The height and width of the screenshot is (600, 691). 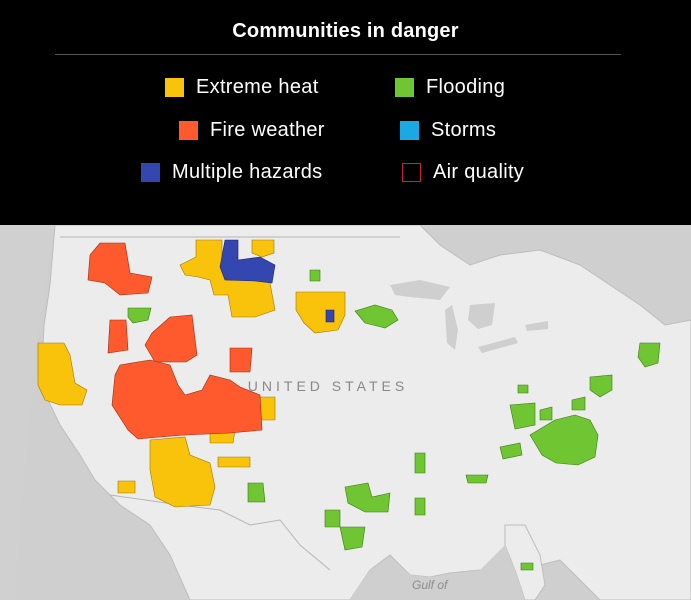 I want to click on multiple-hazards-regions, so click(x=277, y=281).